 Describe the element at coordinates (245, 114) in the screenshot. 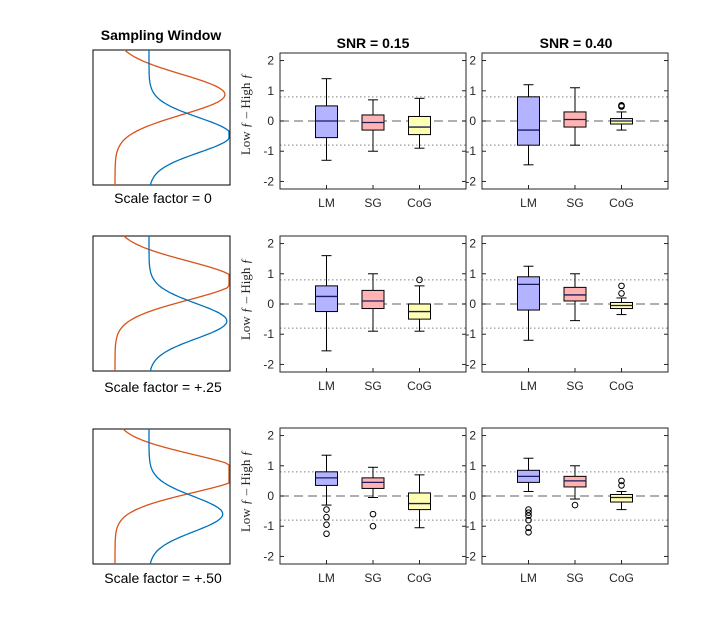

I see `ylabel-row-1: Low ƒ – High ƒ` at that location.